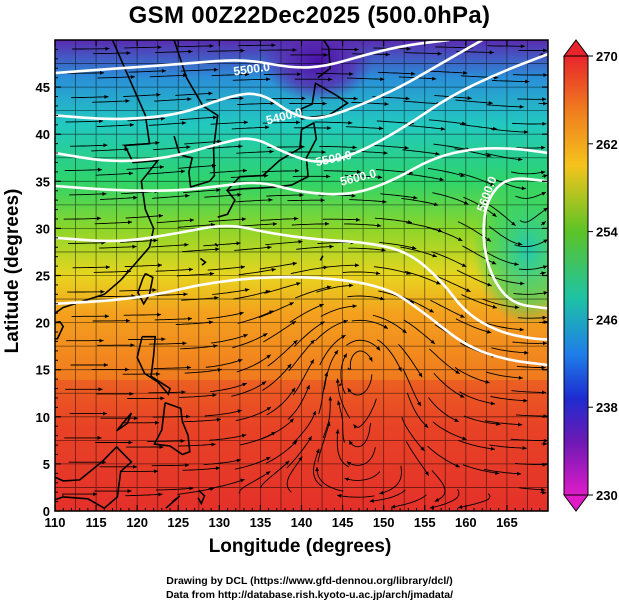  I want to click on y-tick-label: 35, so click(43, 181).